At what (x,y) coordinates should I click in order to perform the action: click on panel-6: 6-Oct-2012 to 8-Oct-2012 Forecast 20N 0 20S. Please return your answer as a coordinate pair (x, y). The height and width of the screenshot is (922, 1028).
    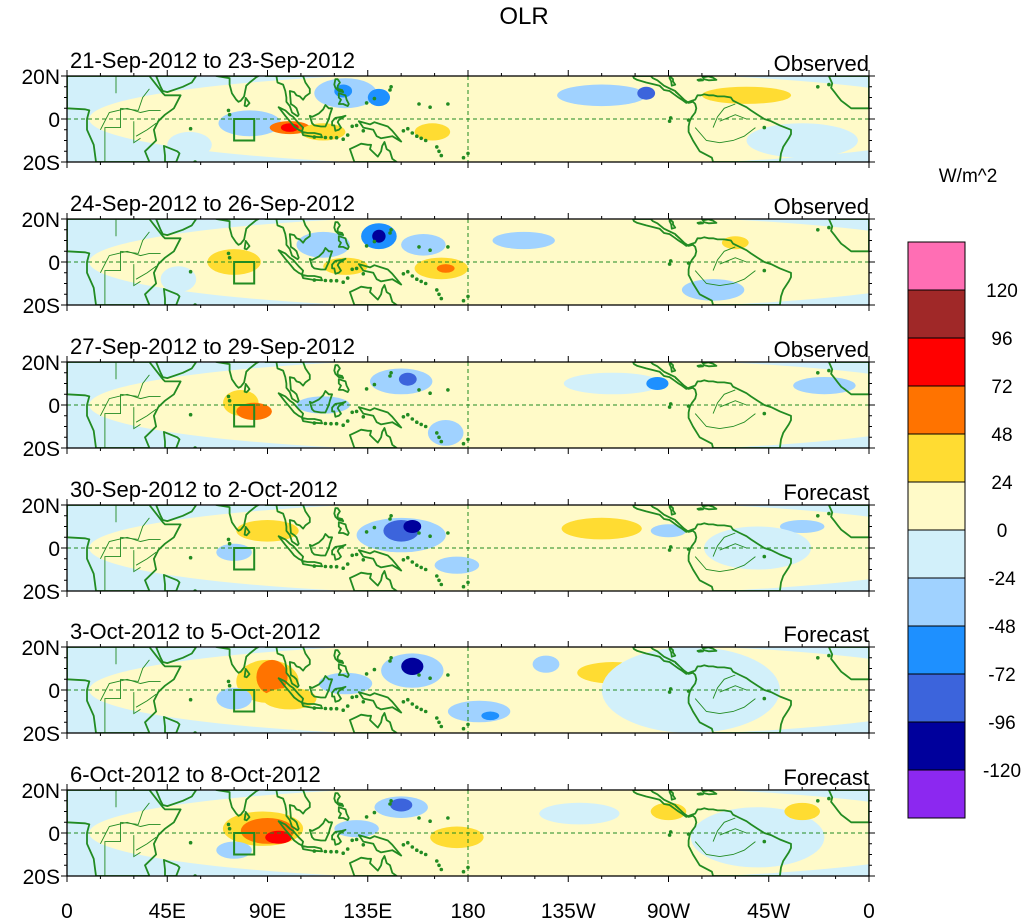
    Looking at the image, I should click on (448, 825).